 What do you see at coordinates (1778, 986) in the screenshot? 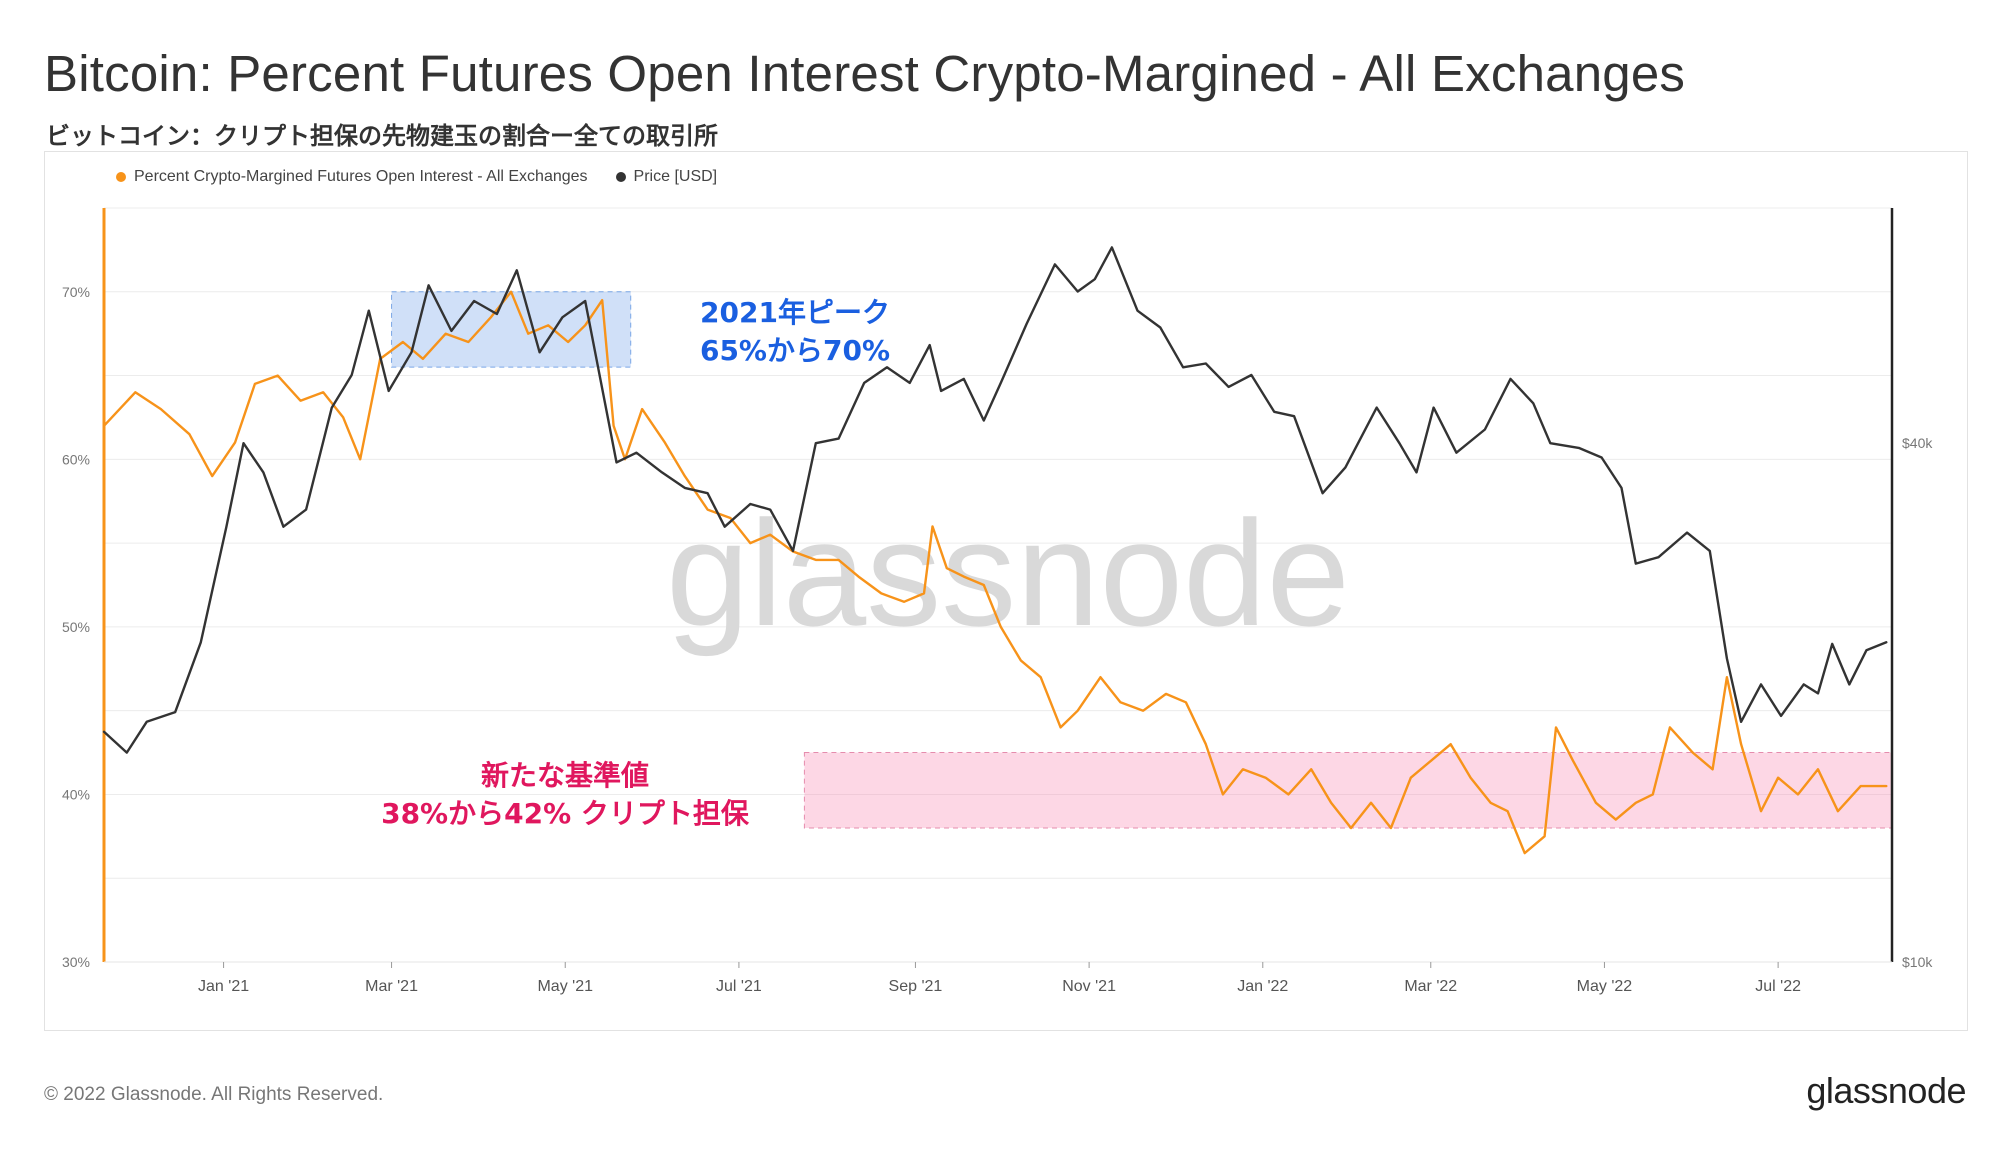
I see `x-tick-label: Jul '22` at bounding box center [1778, 986].